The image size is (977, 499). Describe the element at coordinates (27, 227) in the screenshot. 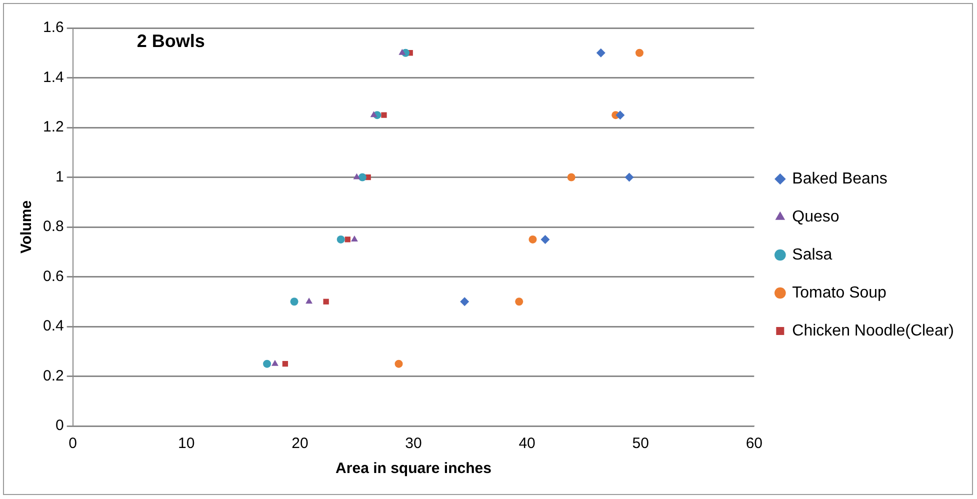

I see `y-axis-title: Volume` at that location.